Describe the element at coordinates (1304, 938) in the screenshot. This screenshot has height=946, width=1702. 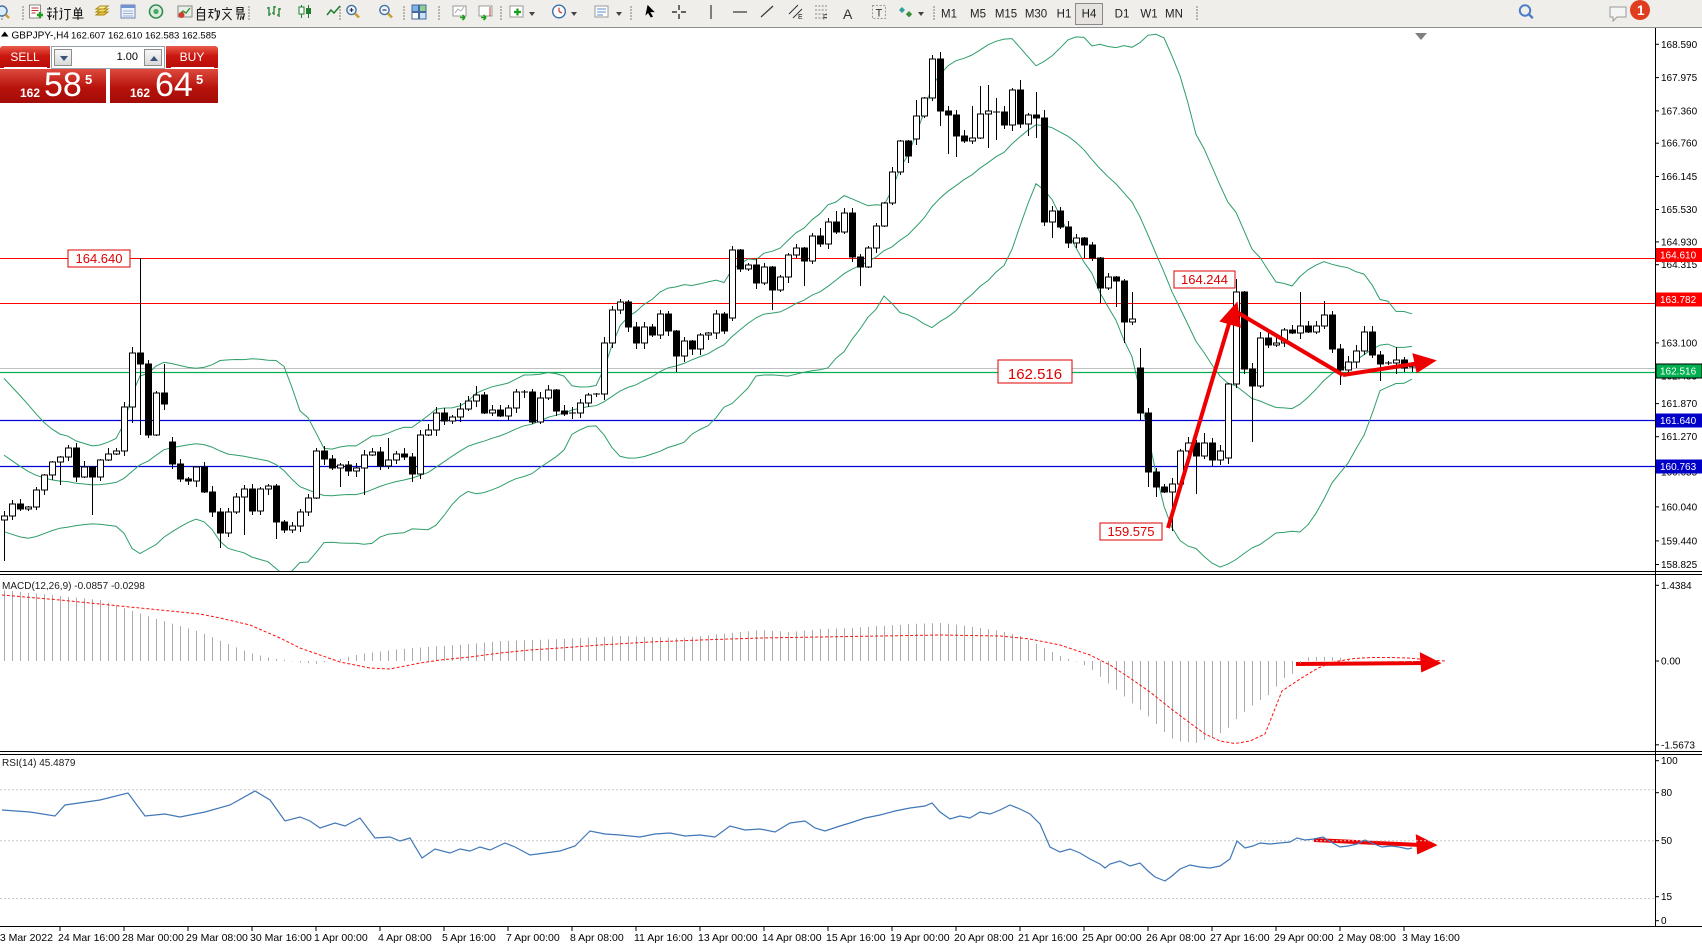
I see `svg-text: 29 Apr 00:00` at that location.